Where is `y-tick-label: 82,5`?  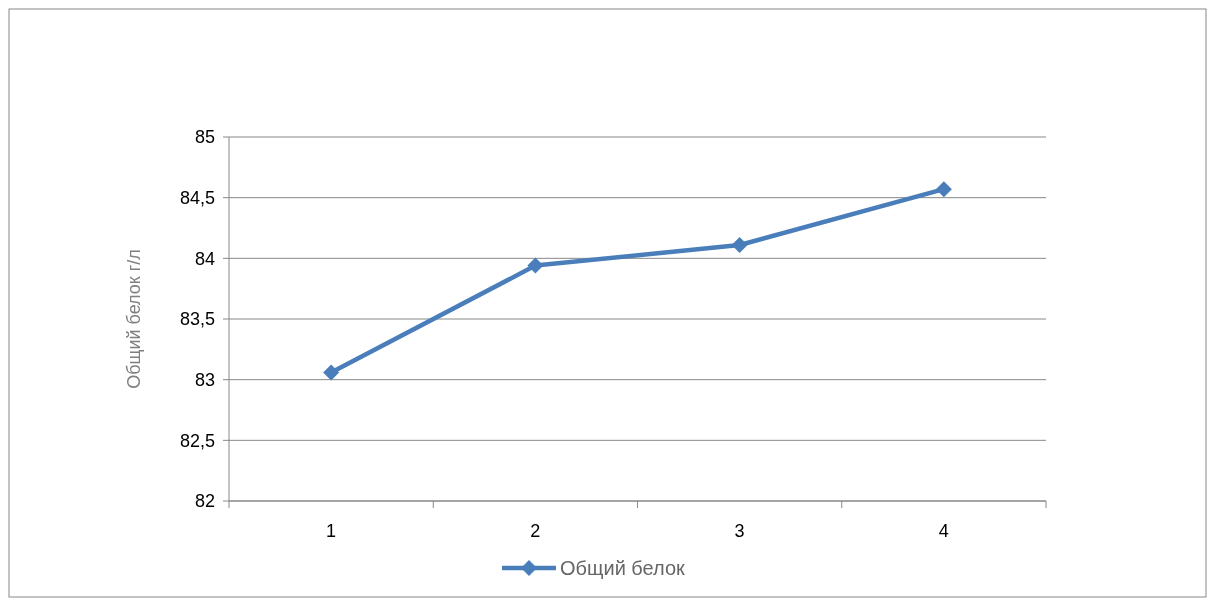
y-tick-label: 82,5 is located at coordinates (197, 440).